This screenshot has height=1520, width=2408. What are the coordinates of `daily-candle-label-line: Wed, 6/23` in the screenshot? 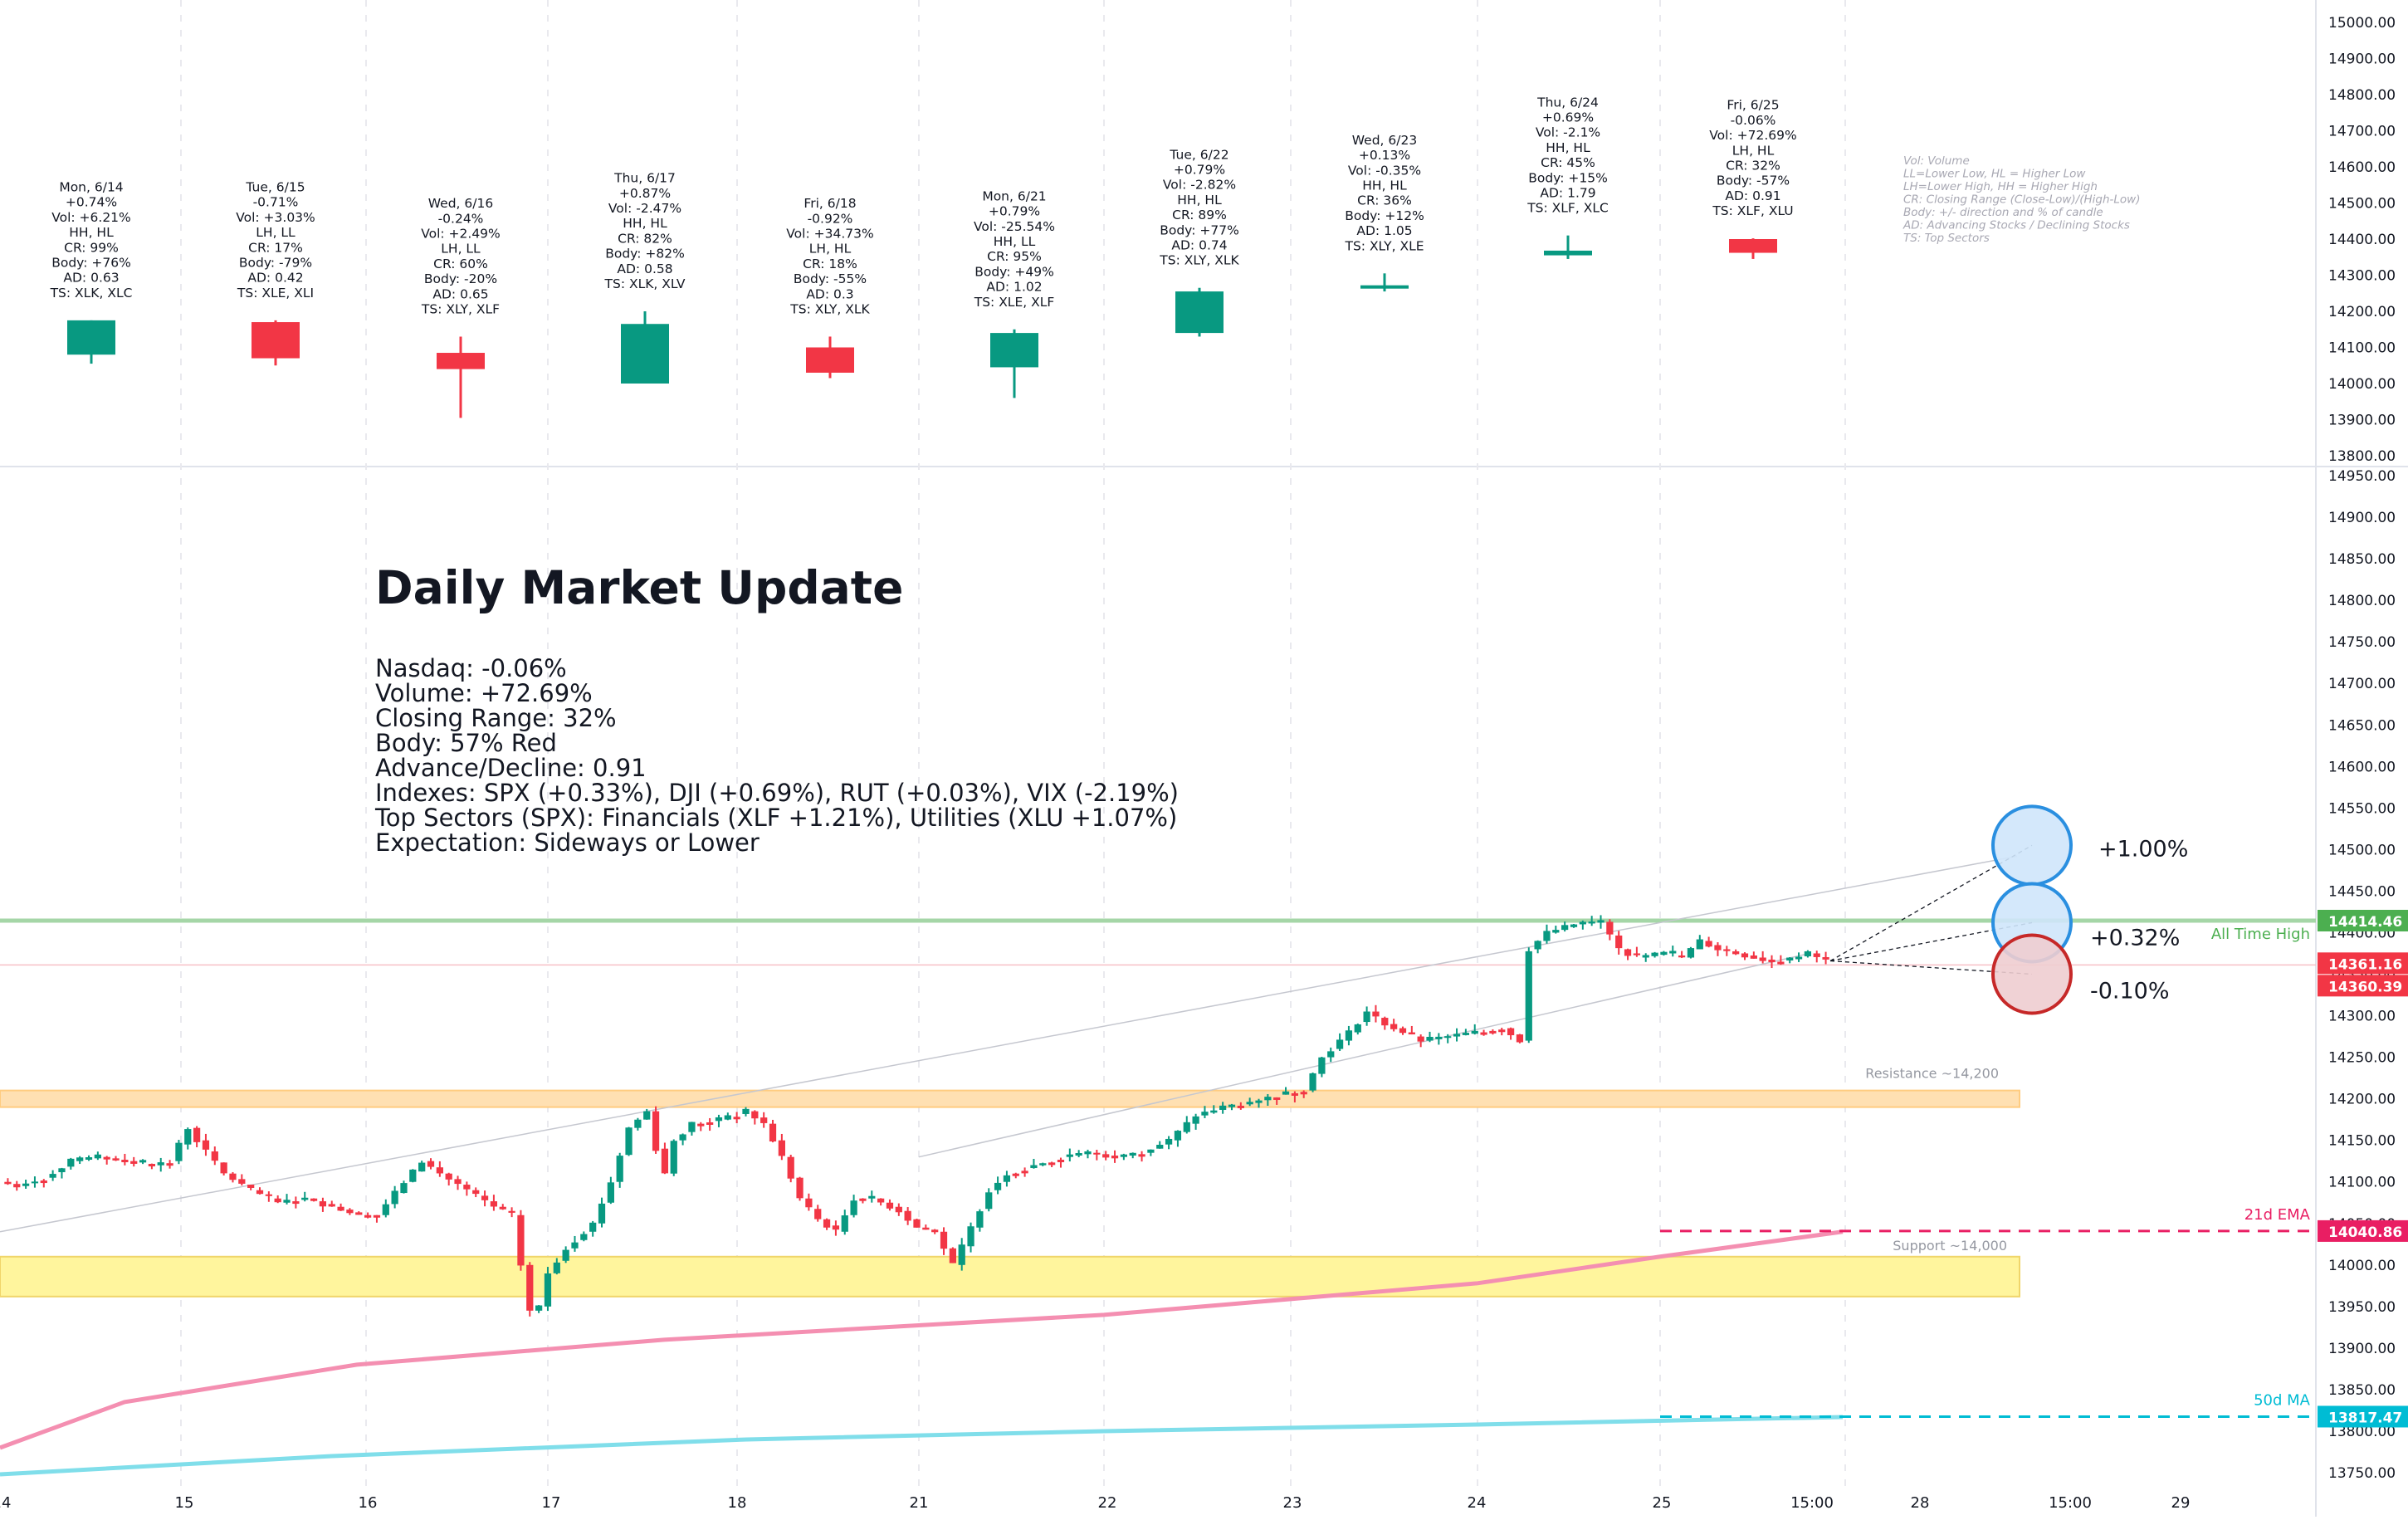 It's located at (1384, 140).